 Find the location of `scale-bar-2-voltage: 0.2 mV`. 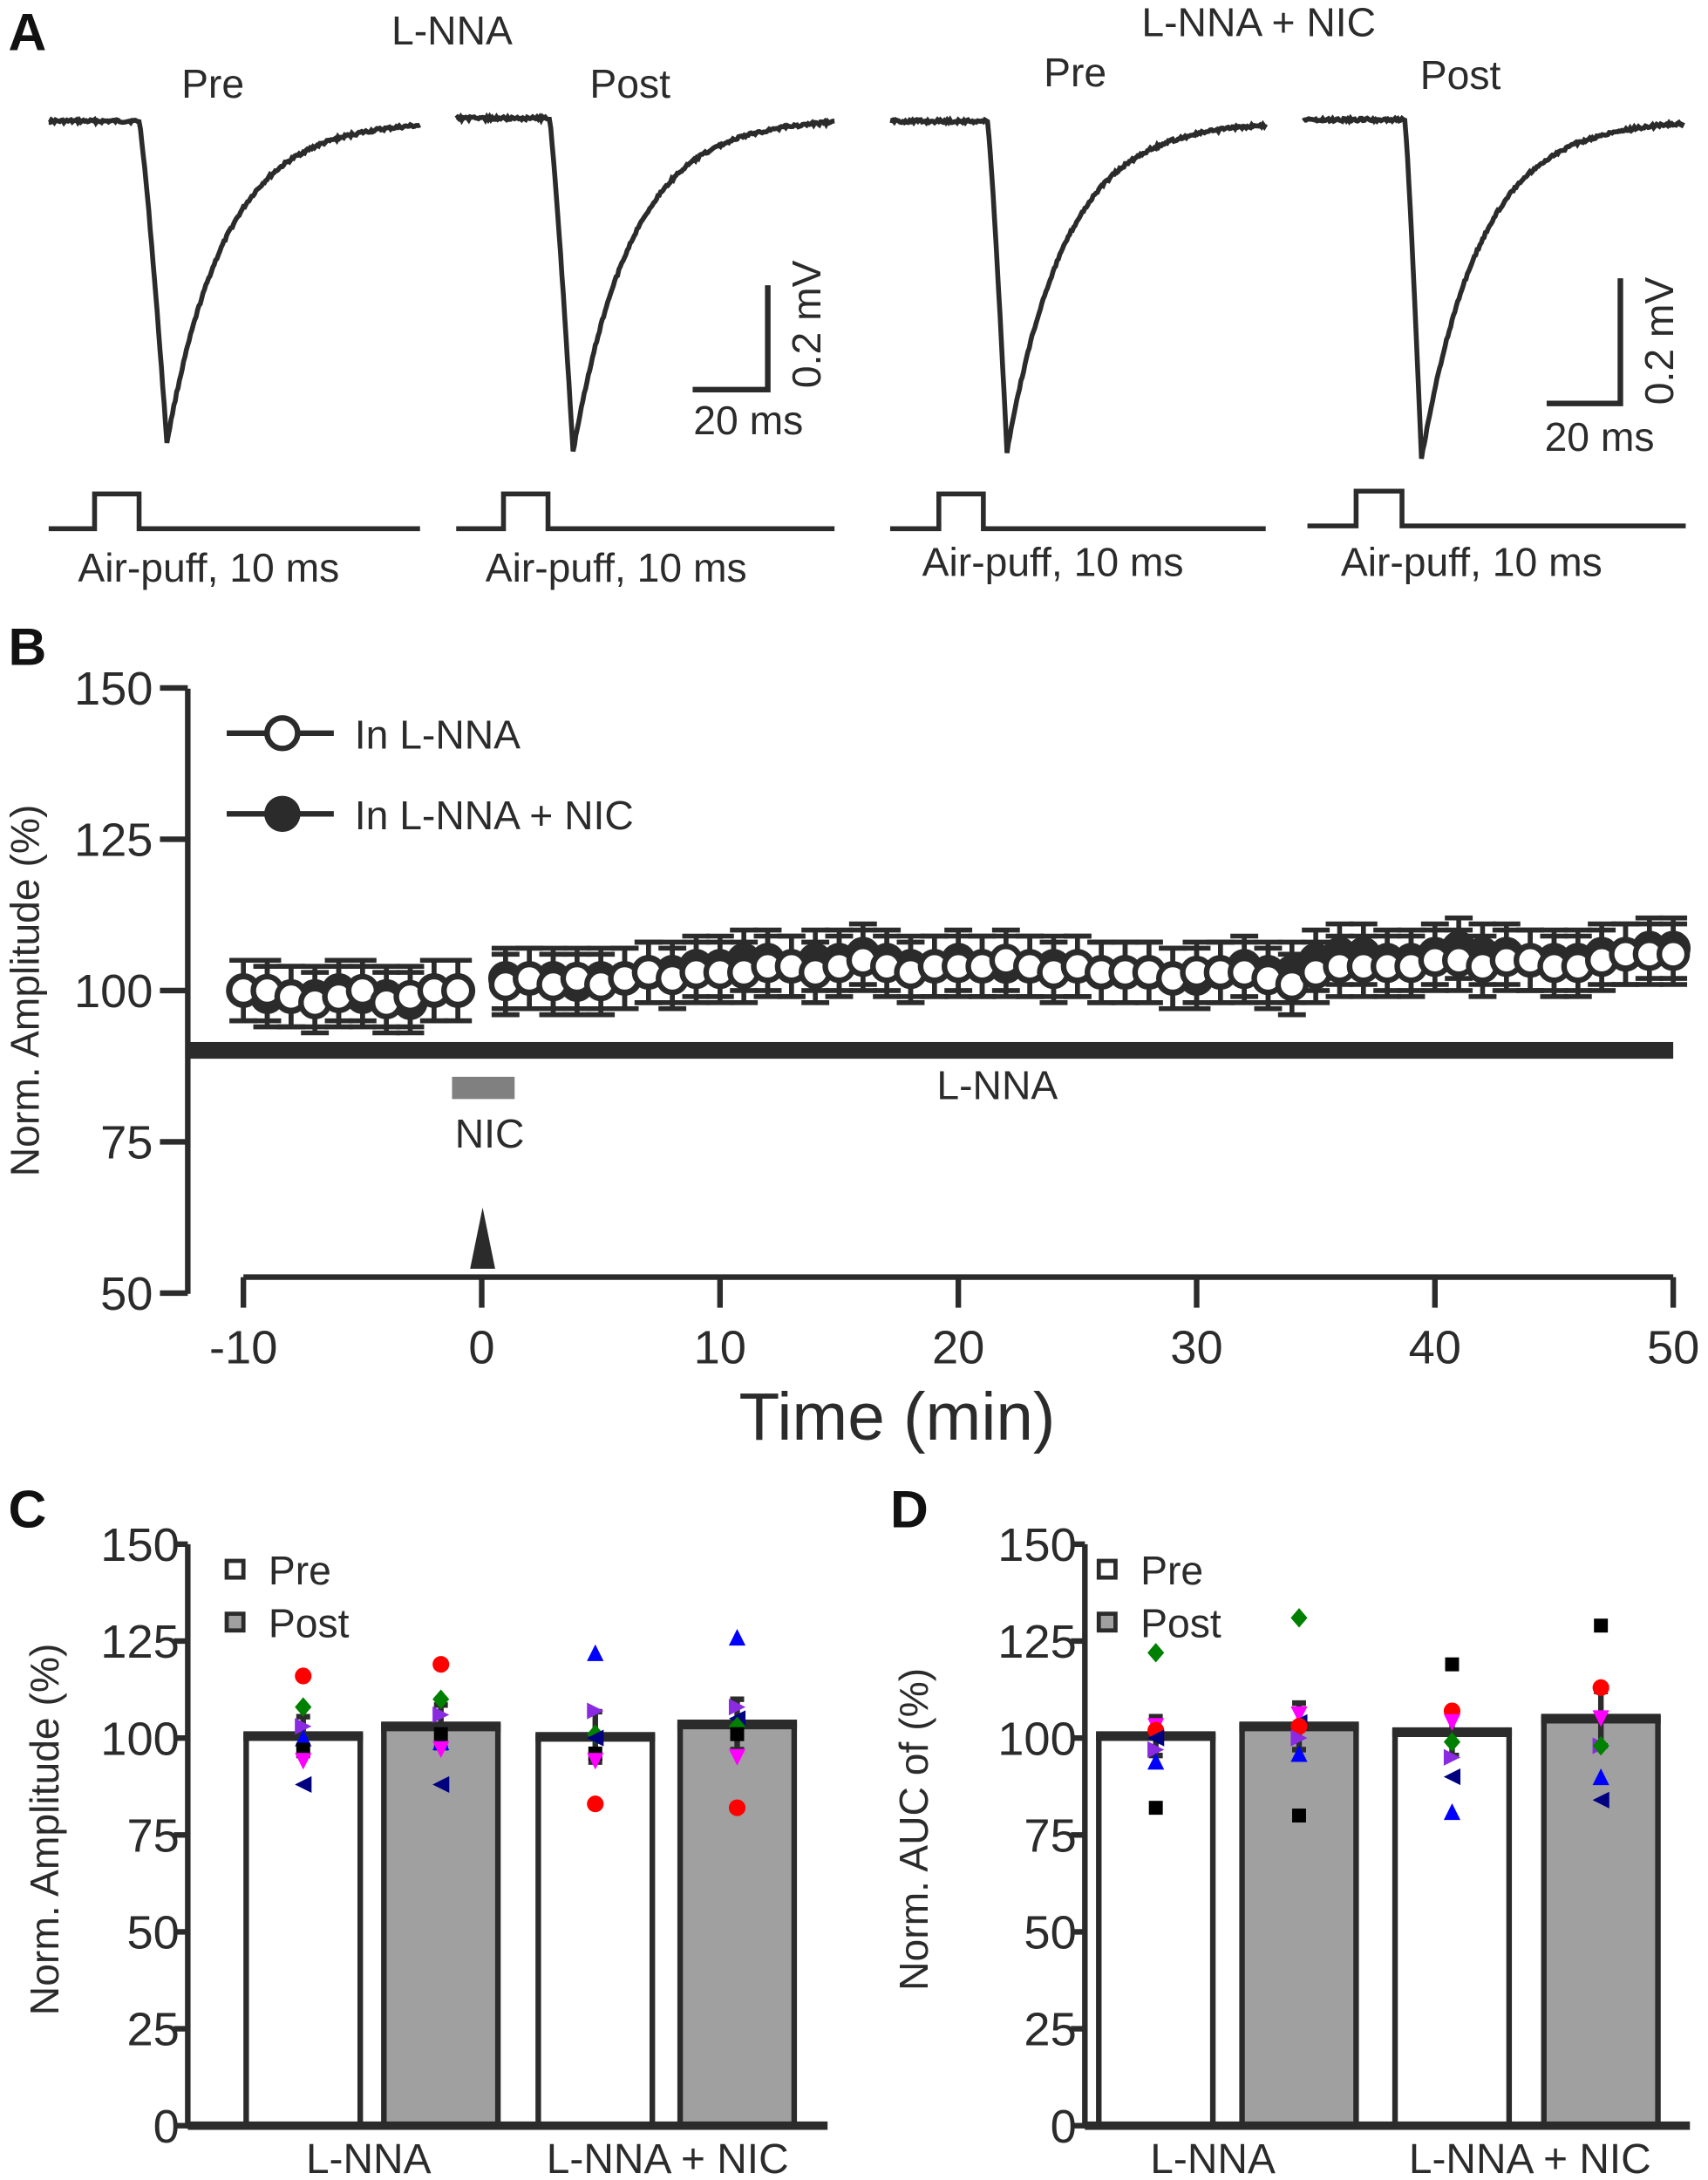

scale-bar-2-voltage: 0.2 mV is located at coordinates (1660, 341).